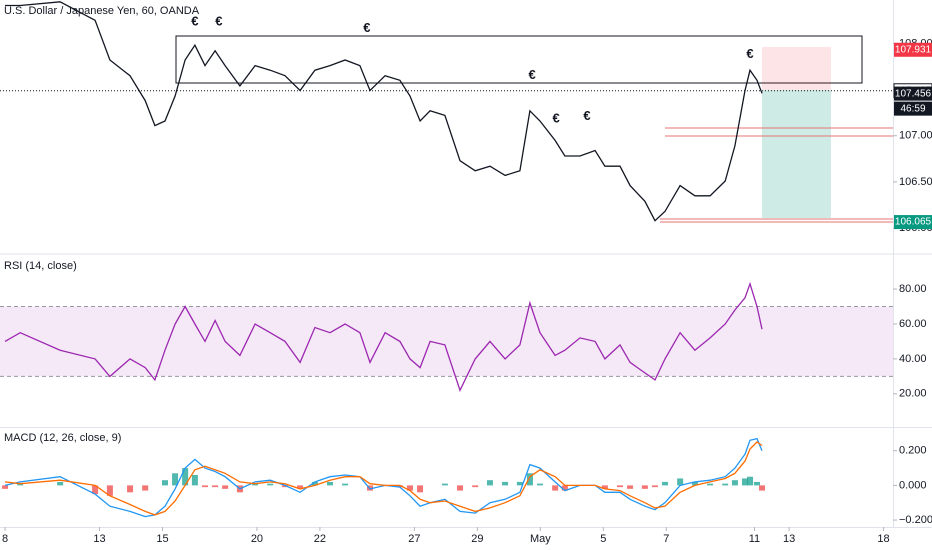 The width and height of the screenshot is (932, 550). I want to click on chart-title: U.S. Dollar / Japanese Yen, 60, OANDA, so click(102, 11).